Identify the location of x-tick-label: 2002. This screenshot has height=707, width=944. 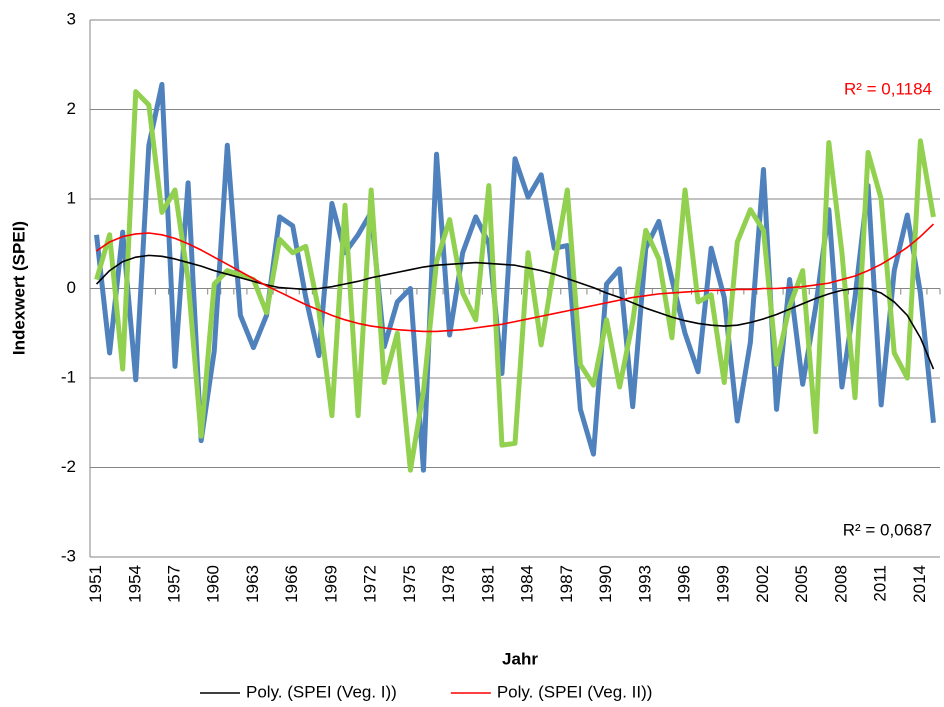
(762, 584).